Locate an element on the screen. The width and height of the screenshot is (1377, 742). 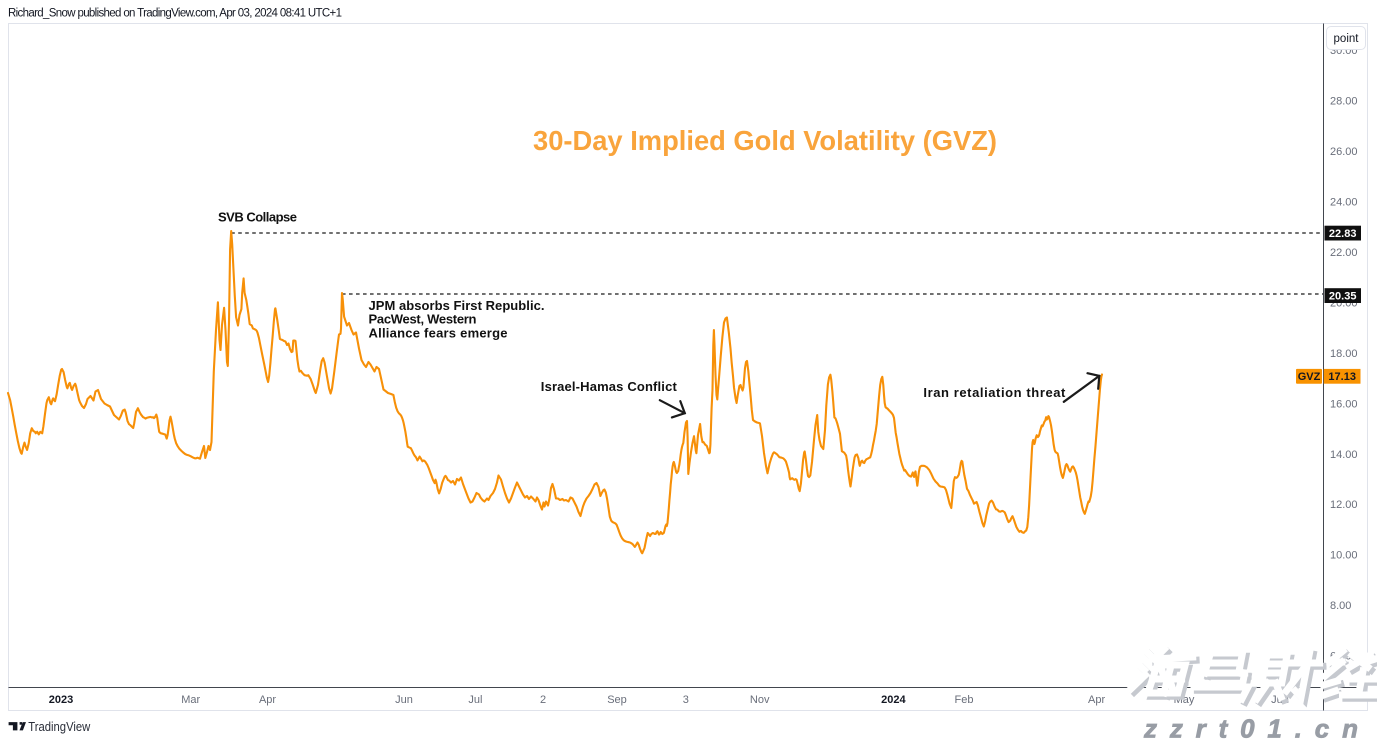
svg-text: Mar is located at coordinates (190, 700).